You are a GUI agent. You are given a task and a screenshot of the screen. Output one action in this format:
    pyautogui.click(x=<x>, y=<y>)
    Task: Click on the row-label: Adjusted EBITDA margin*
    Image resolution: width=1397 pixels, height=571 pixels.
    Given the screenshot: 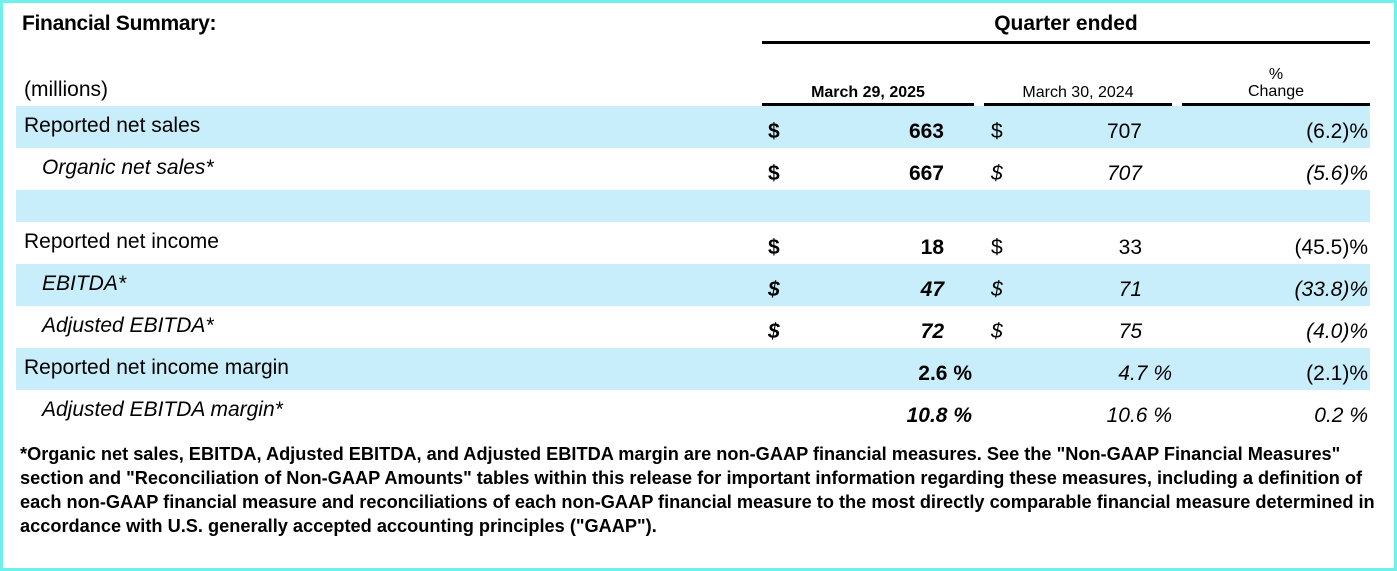 What is the action you would take?
    pyautogui.click(x=162, y=409)
    